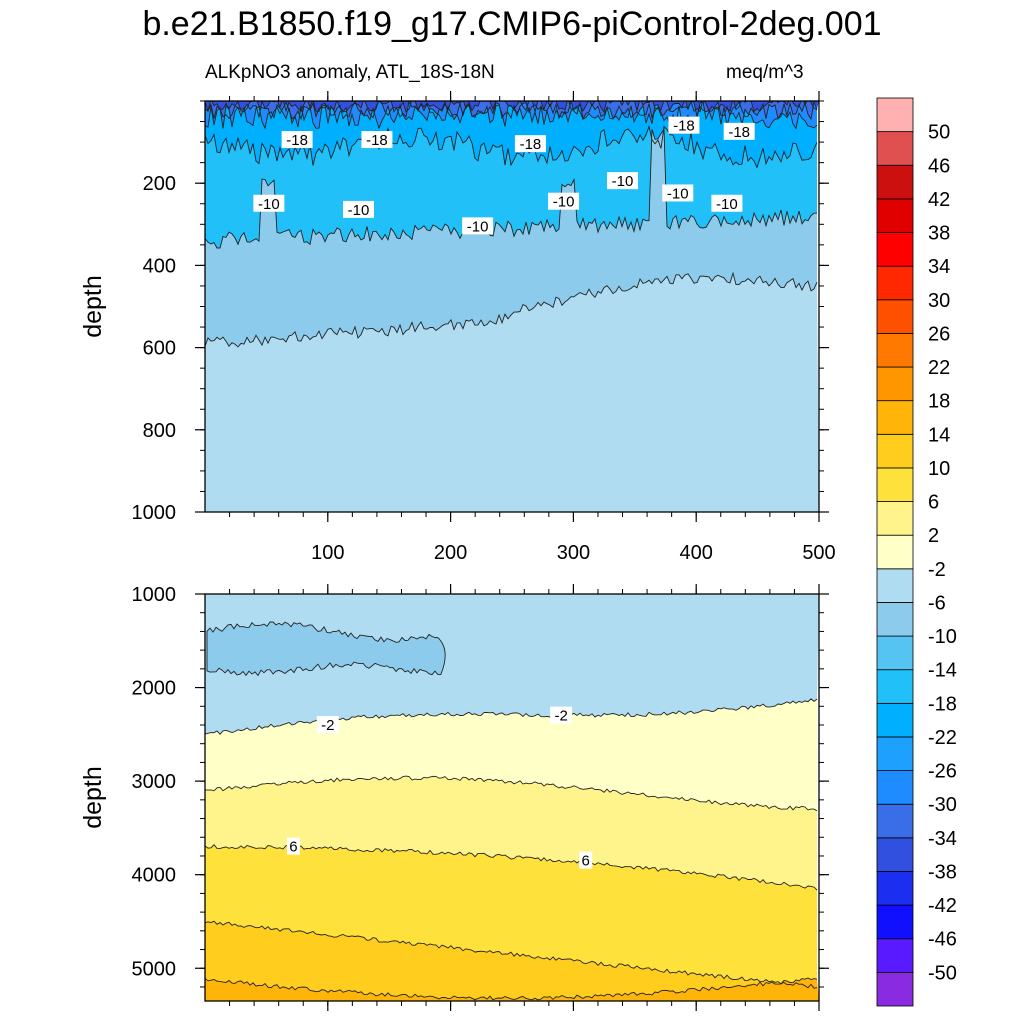 This screenshot has width=1024, height=1024. What do you see at coordinates (942, 738) in the screenshot?
I see `colorbar-label: -22` at bounding box center [942, 738].